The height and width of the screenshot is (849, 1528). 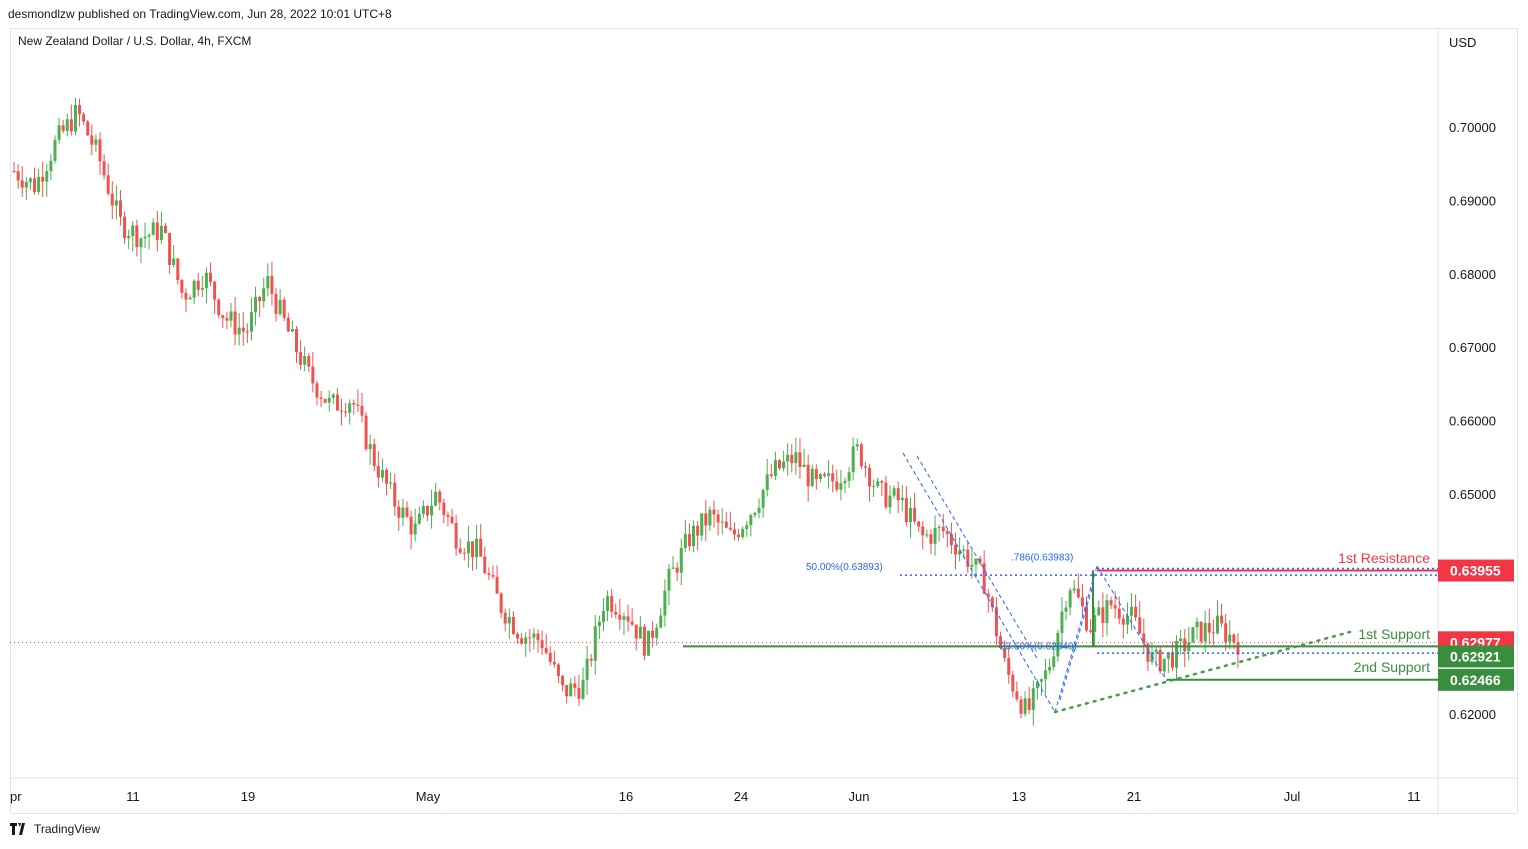 I want to click on fib-786-label: .786(0.63983), so click(x=1042, y=557).